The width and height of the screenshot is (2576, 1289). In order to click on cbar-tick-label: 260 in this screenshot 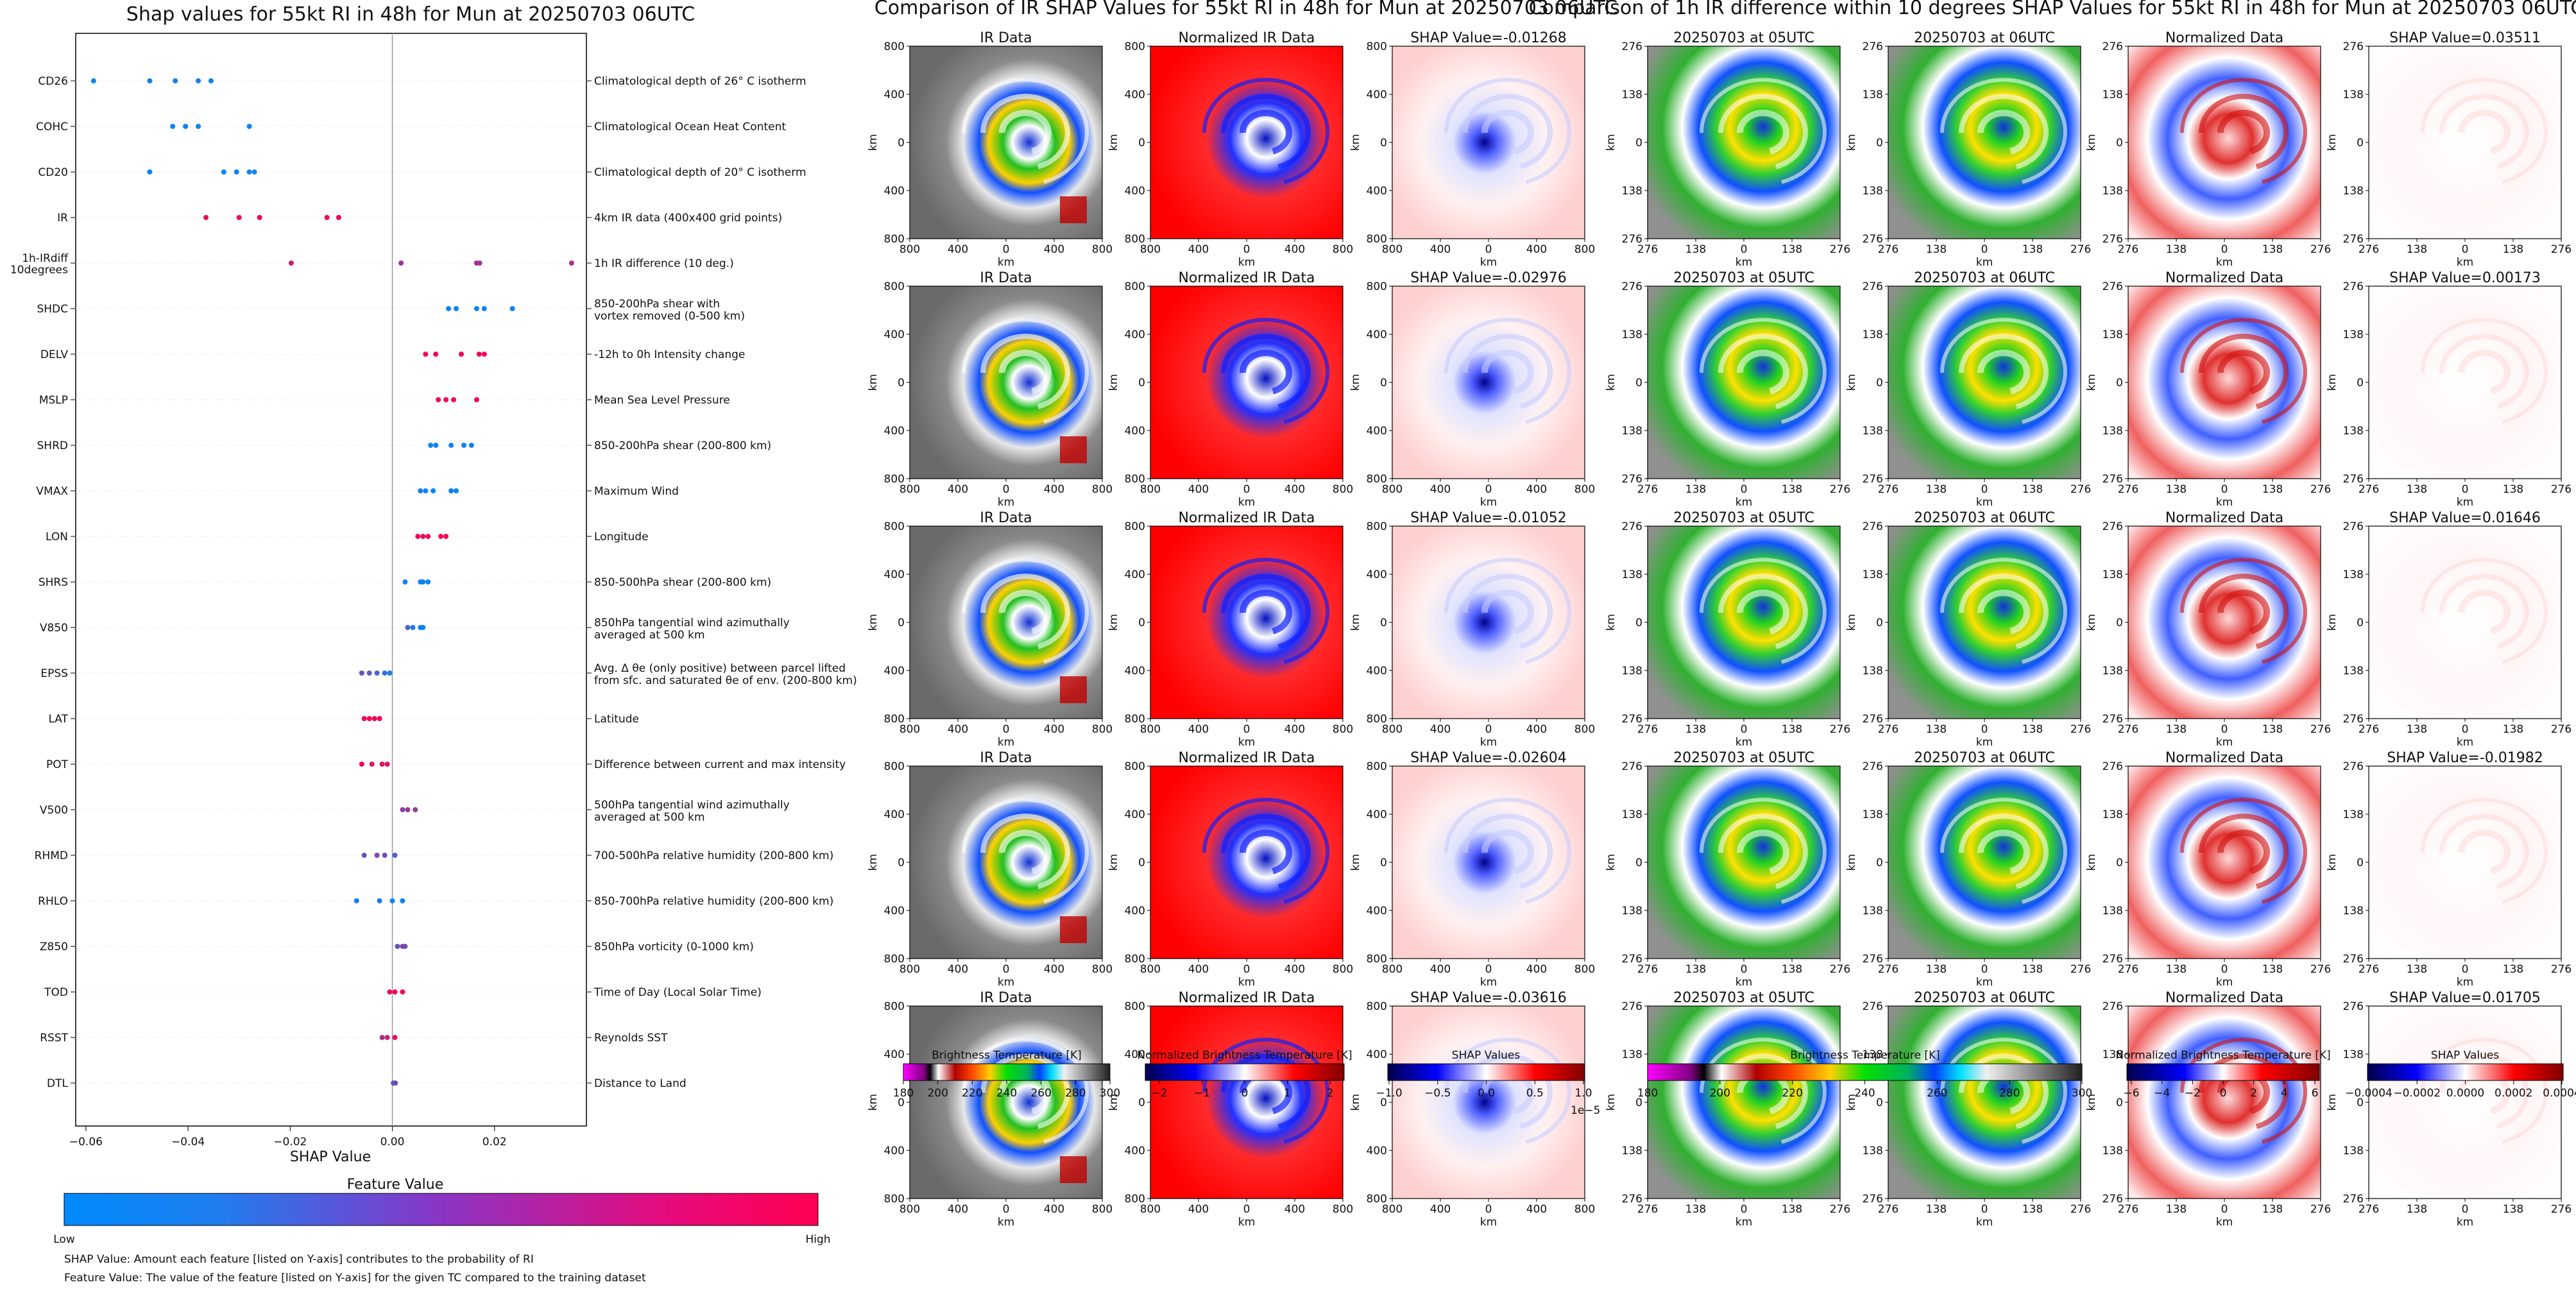, I will do `click(1937, 1093)`.